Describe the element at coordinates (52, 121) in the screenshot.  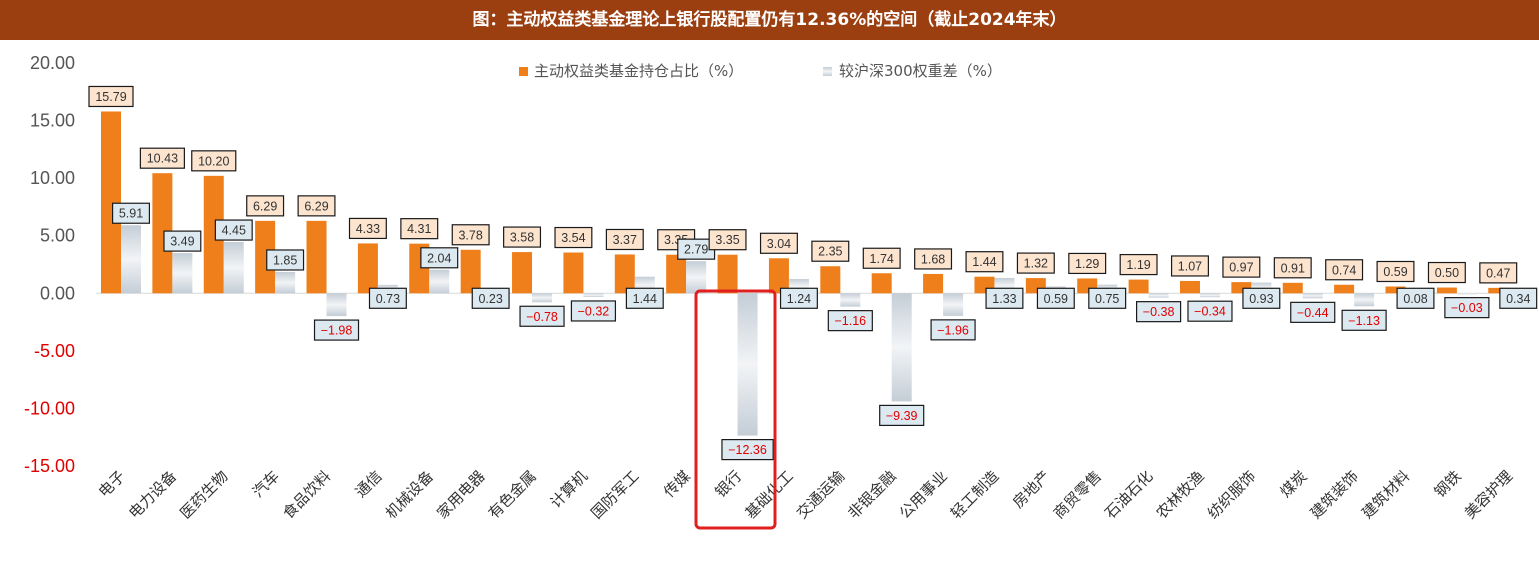
I see `y-tick-label: 15.00` at that location.